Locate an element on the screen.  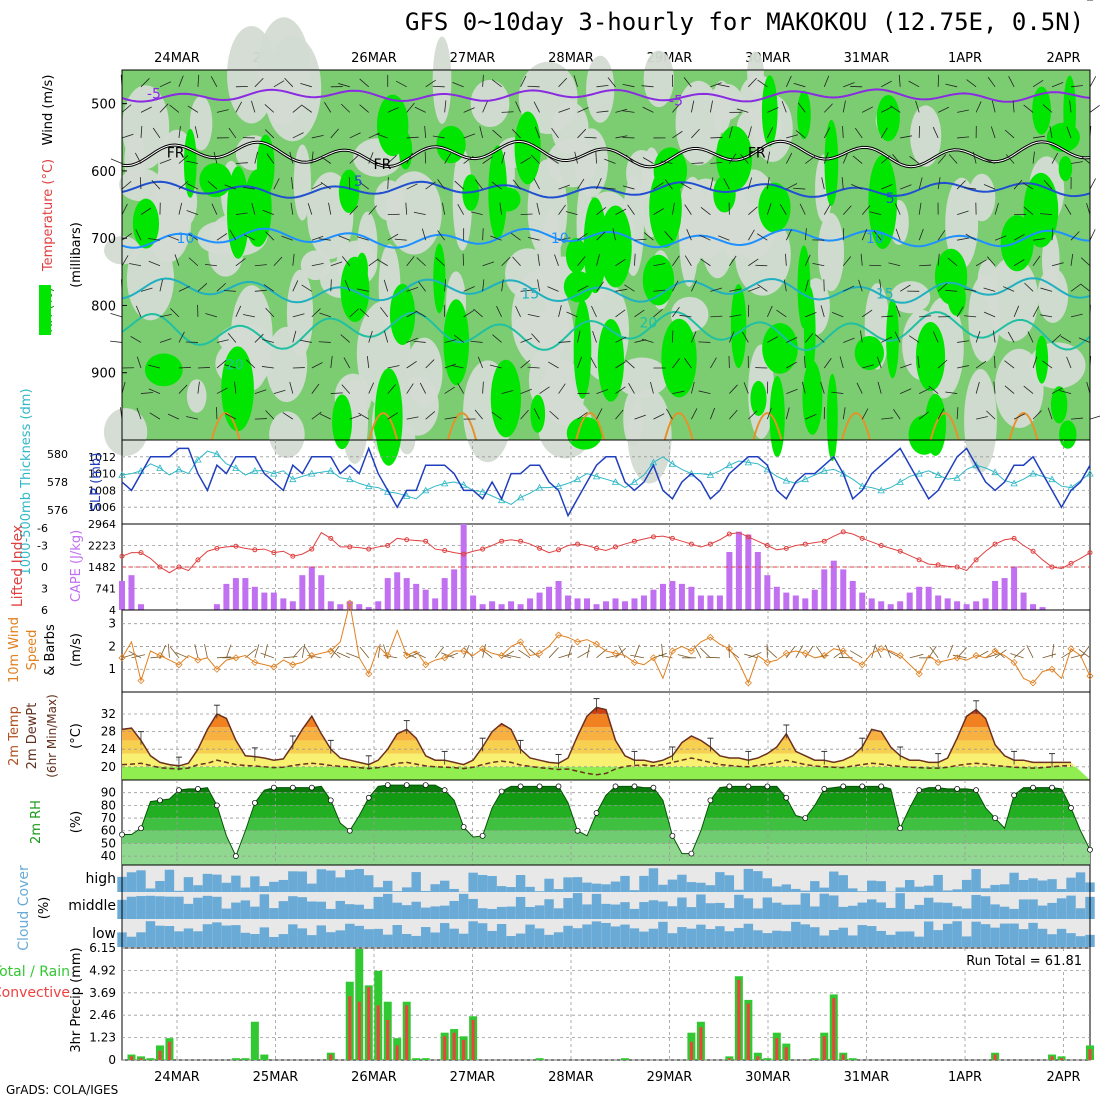
convective-contour is located at coordinates (944, 426).